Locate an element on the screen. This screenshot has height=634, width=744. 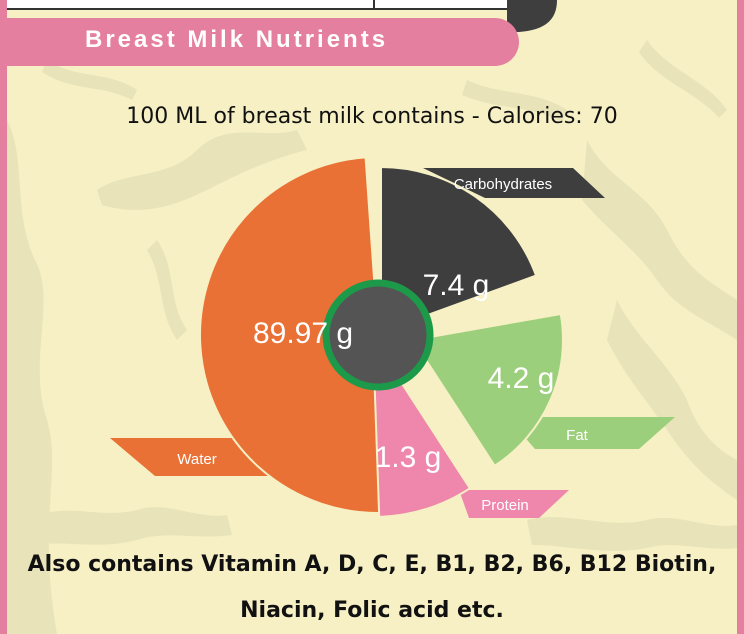
slice-water is located at coordinates (294, 335).